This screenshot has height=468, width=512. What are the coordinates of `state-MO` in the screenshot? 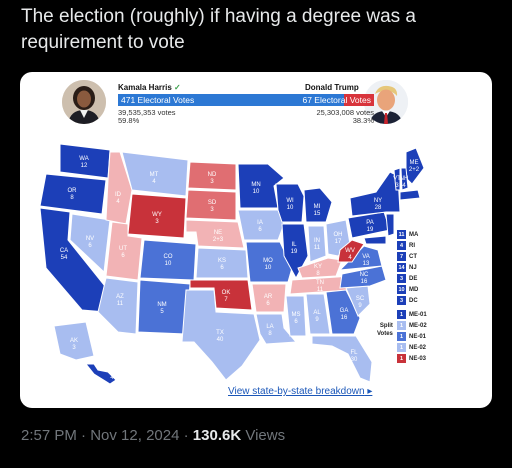 It's located at (269, 262).